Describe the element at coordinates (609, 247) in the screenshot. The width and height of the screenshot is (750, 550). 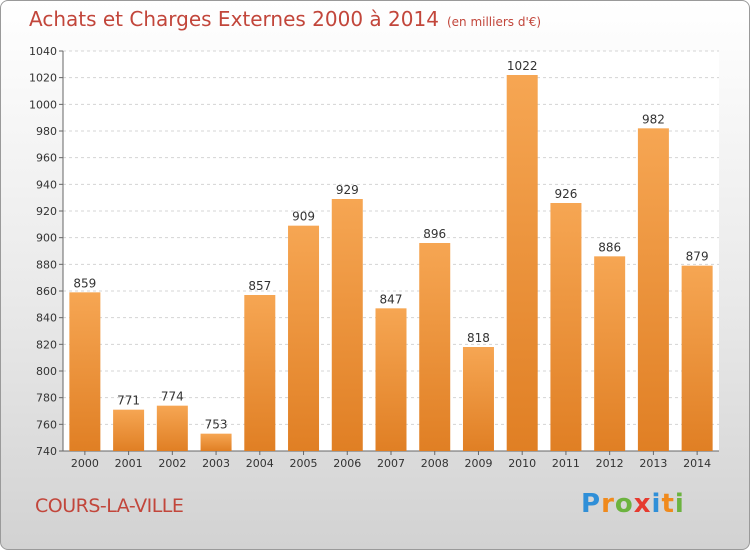
I see `value-label: 886` at that location.